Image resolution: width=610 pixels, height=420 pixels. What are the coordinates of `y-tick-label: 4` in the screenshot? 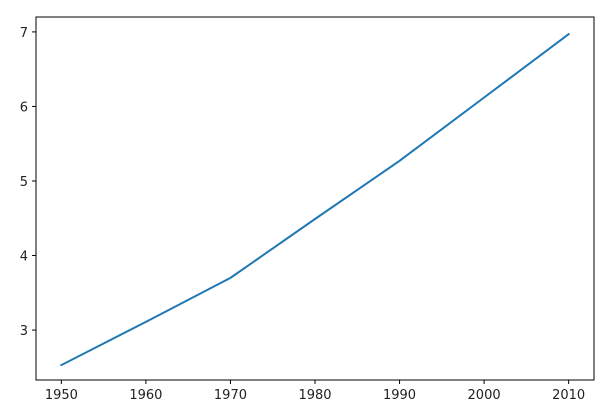 It's located at (24, 257).